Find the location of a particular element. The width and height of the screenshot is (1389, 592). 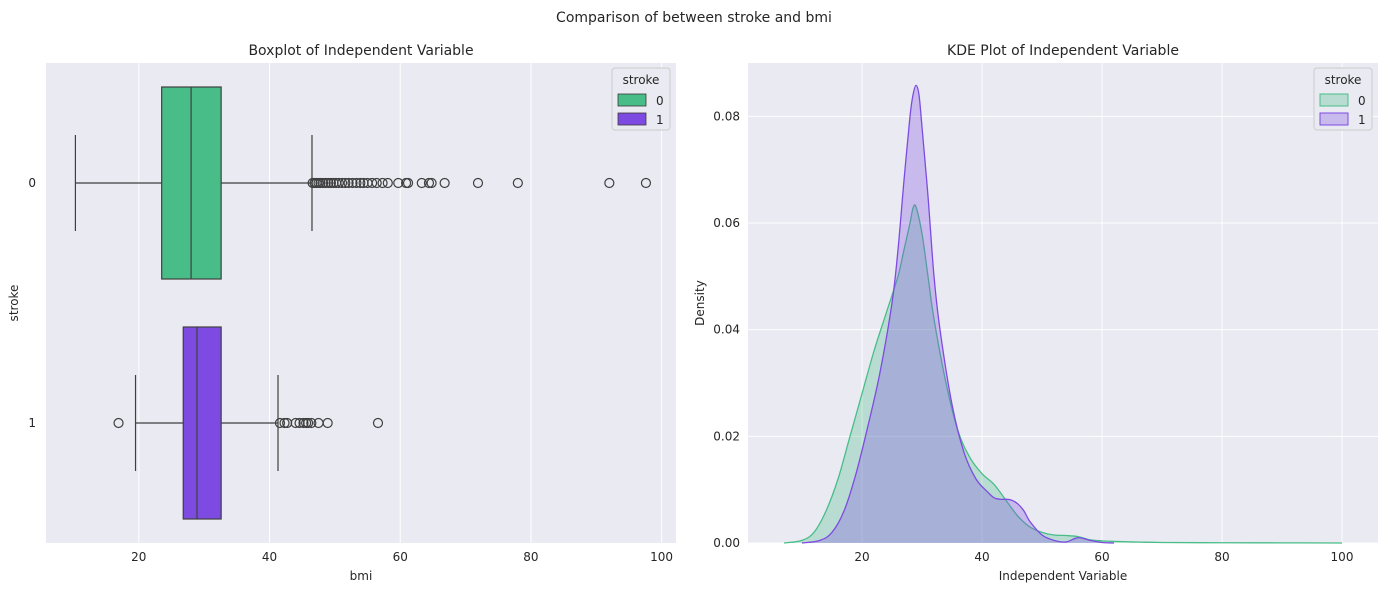

boxplot-legend-label-1: 1 is located at coordinates (660, 120).